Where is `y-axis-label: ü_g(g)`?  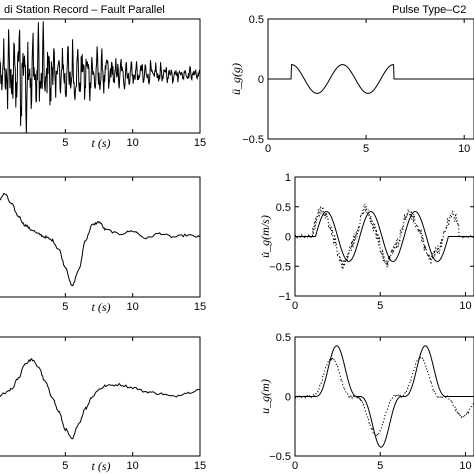
y-axis-label: ü_g(g) is located at coordinates (236, 79).